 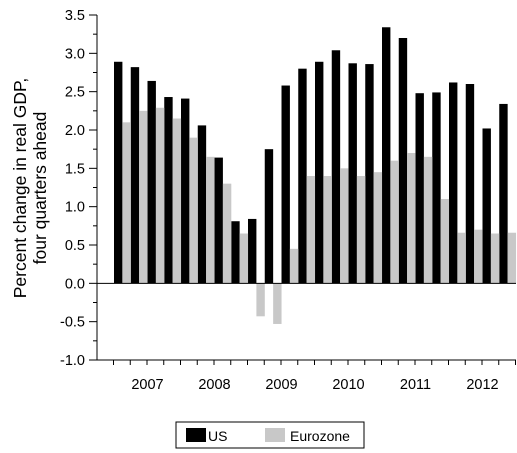 What do you see at coordinates (75, 131) in the screenshot?
I see `y-tick-label: 2.0` at bounding box center [75, 131].